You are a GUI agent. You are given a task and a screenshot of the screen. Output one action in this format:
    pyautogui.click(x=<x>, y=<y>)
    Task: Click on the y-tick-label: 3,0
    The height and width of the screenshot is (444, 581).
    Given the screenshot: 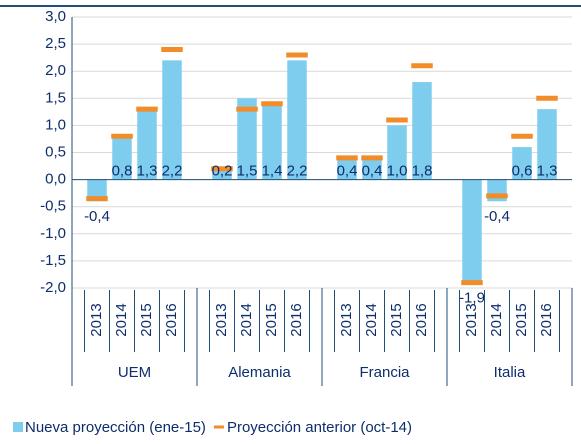 What is the action you would take?
    pyautogui.click(x=55, y=16)
    